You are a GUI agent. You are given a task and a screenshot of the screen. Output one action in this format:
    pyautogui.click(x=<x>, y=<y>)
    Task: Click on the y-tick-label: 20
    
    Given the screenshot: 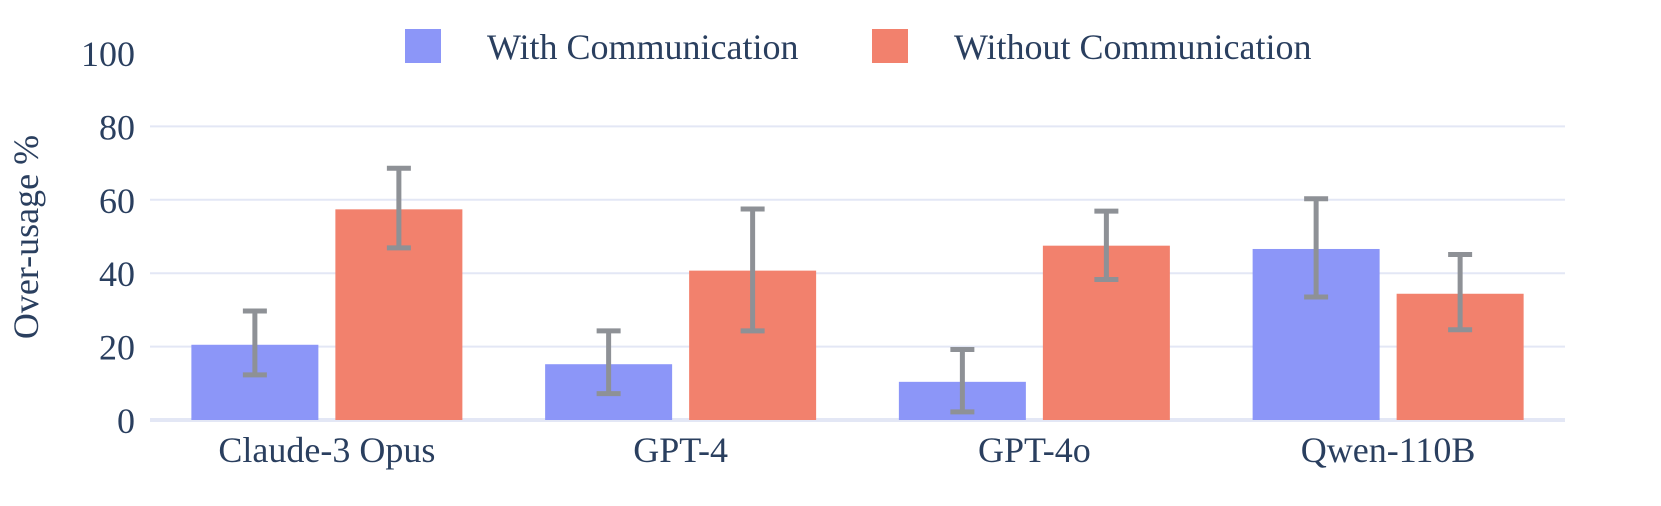 What is the action you would take?
    pyautogui.click(x=117, y=348)
    